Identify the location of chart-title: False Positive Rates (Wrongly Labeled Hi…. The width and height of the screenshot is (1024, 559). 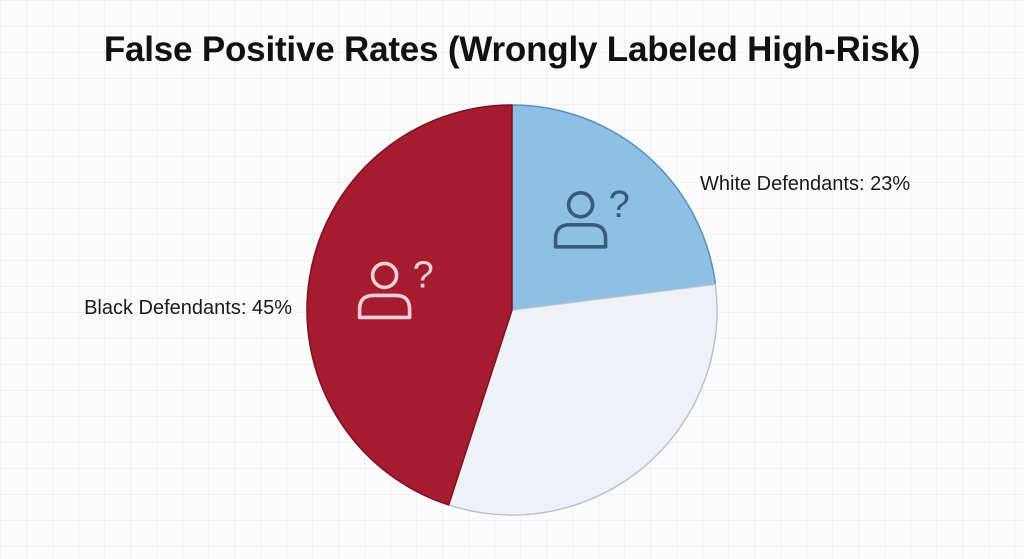
(512, 49).